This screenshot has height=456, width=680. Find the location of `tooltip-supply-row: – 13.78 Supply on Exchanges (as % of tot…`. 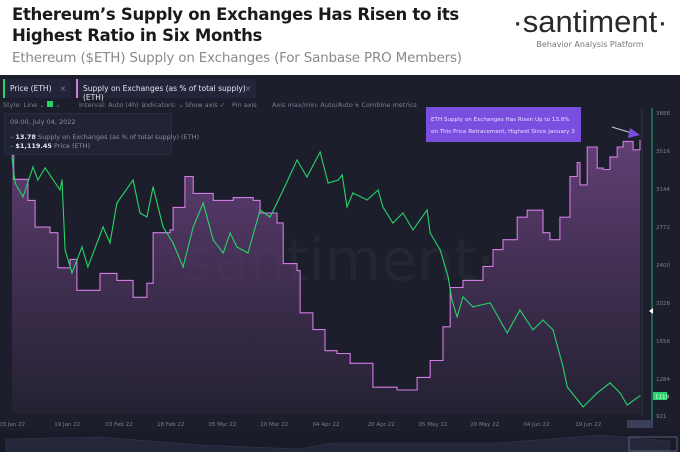

tooltip-supply-row: – 13.78 Supply on Exchanges (as % of tot… is located at coordinates (105, 137).